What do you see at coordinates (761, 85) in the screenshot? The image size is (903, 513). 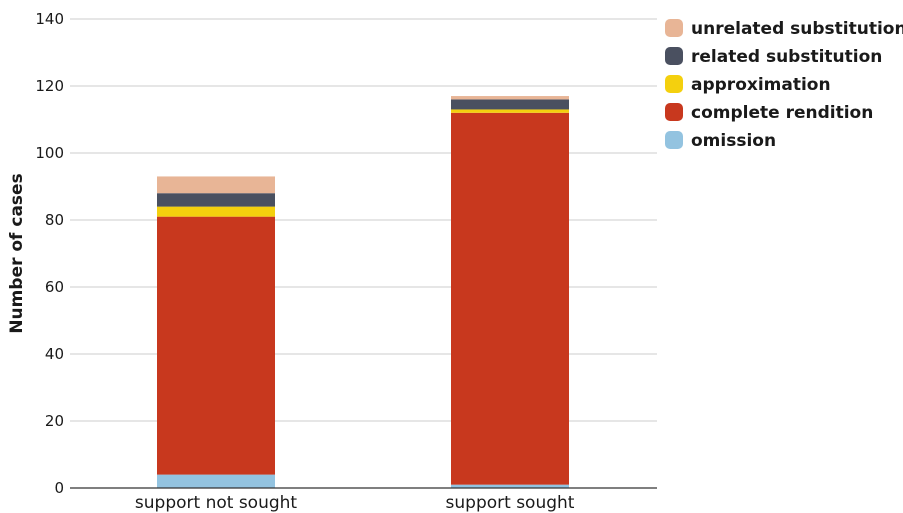 I see `legend-label: approximation` at bounding box center [761, 85].